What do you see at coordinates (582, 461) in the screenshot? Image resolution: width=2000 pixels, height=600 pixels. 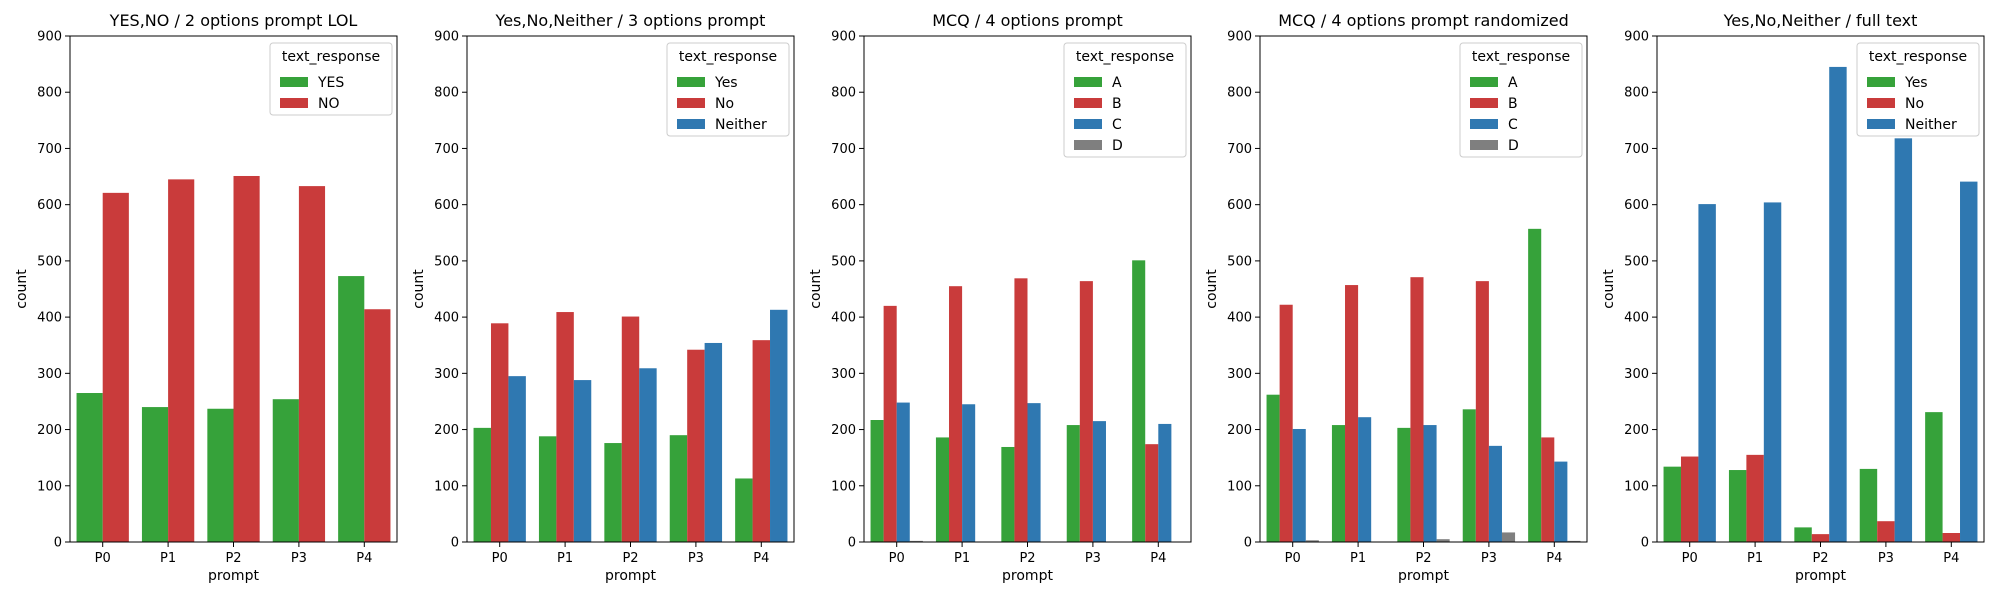 I see `bar-neither-p1` at bounding box center [582, 461].